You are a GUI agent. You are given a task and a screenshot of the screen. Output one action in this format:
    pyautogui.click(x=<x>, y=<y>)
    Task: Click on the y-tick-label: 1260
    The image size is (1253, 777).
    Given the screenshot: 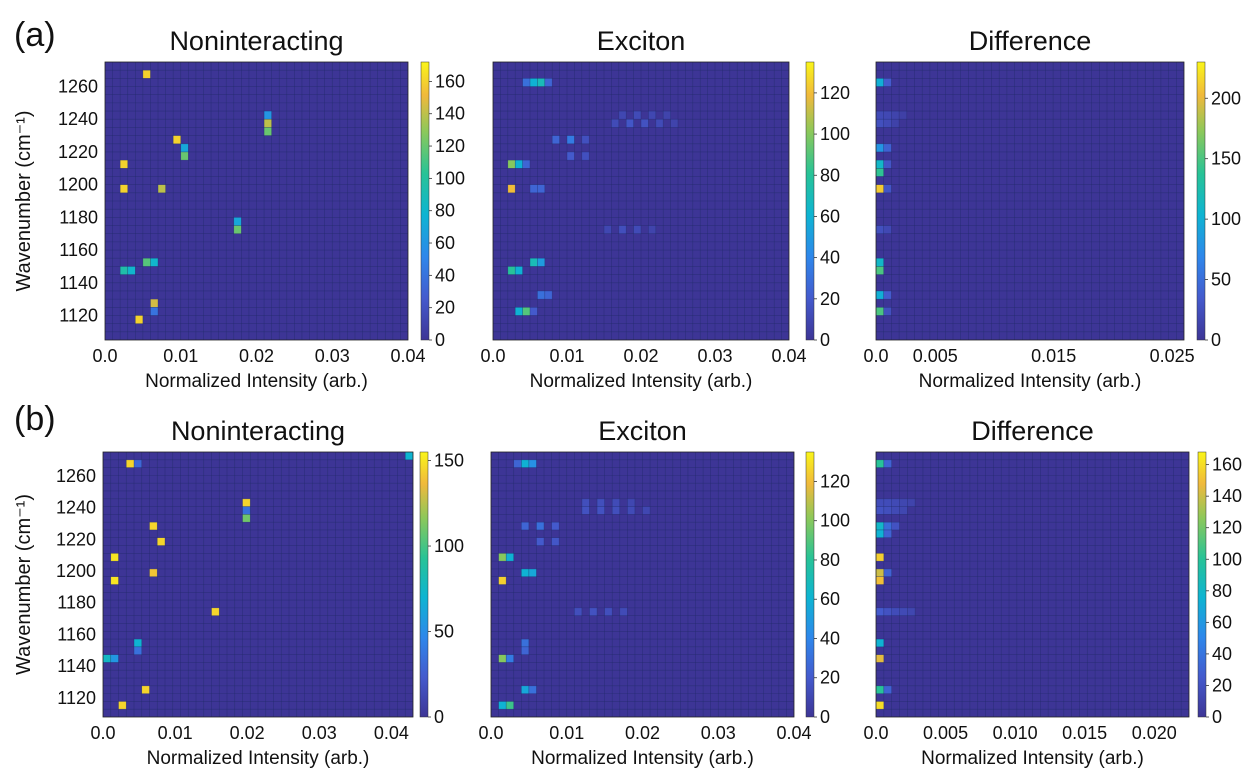 What is the action you would take?
    pyautogui.click(x=76, y=476)
    